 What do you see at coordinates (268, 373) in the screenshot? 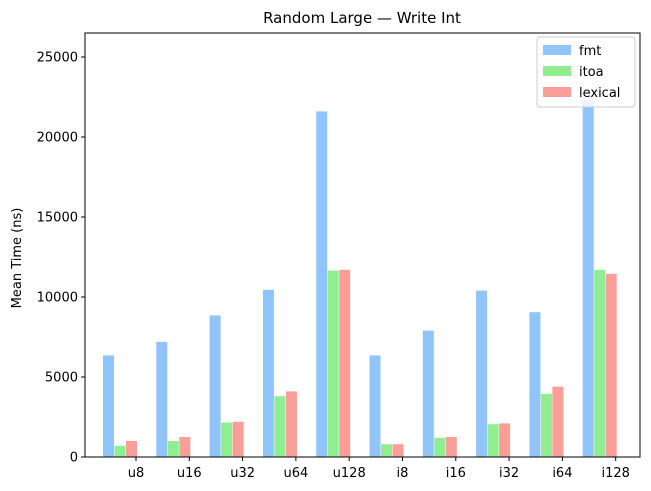
I see `bar-fmt-u64` at bounding box center [268, 373].